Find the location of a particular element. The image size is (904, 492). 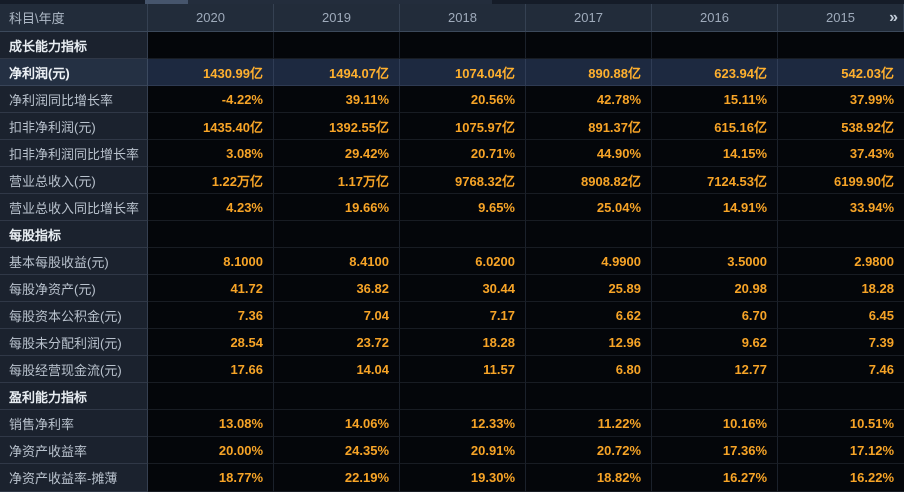

value-cell: 615.16亿 is located at coordinates (715, 126).